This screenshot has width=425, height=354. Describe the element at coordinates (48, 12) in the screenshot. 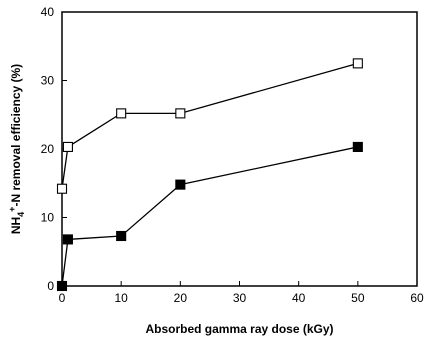

I see `y-tick-label: 40` at that location.